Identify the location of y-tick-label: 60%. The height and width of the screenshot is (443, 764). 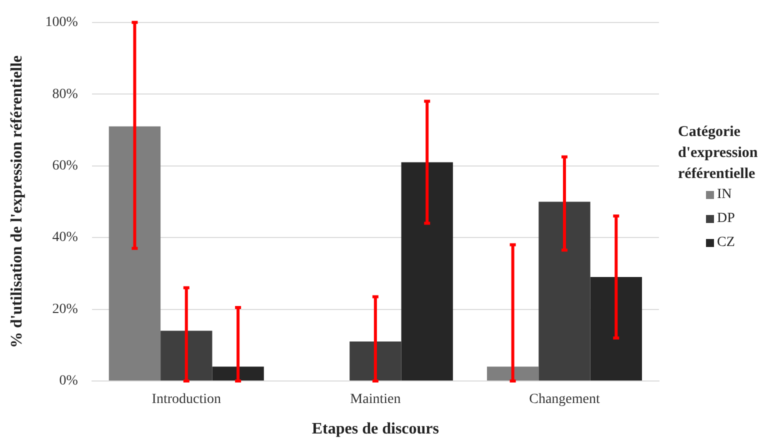
(65, 166).